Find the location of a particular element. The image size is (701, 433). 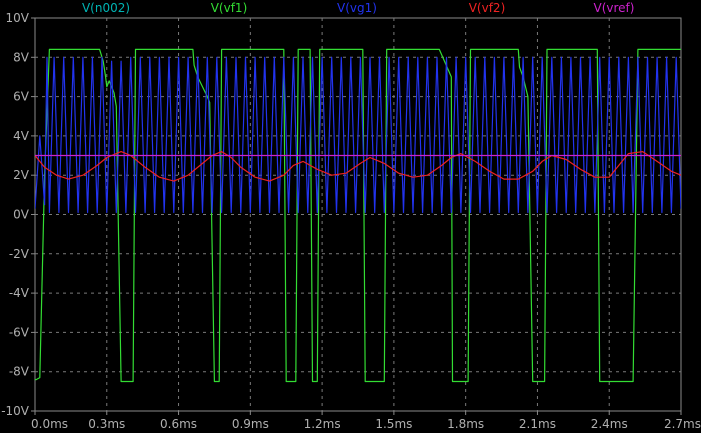

y-tick-label: -2V is located at coordinates (19, 254).